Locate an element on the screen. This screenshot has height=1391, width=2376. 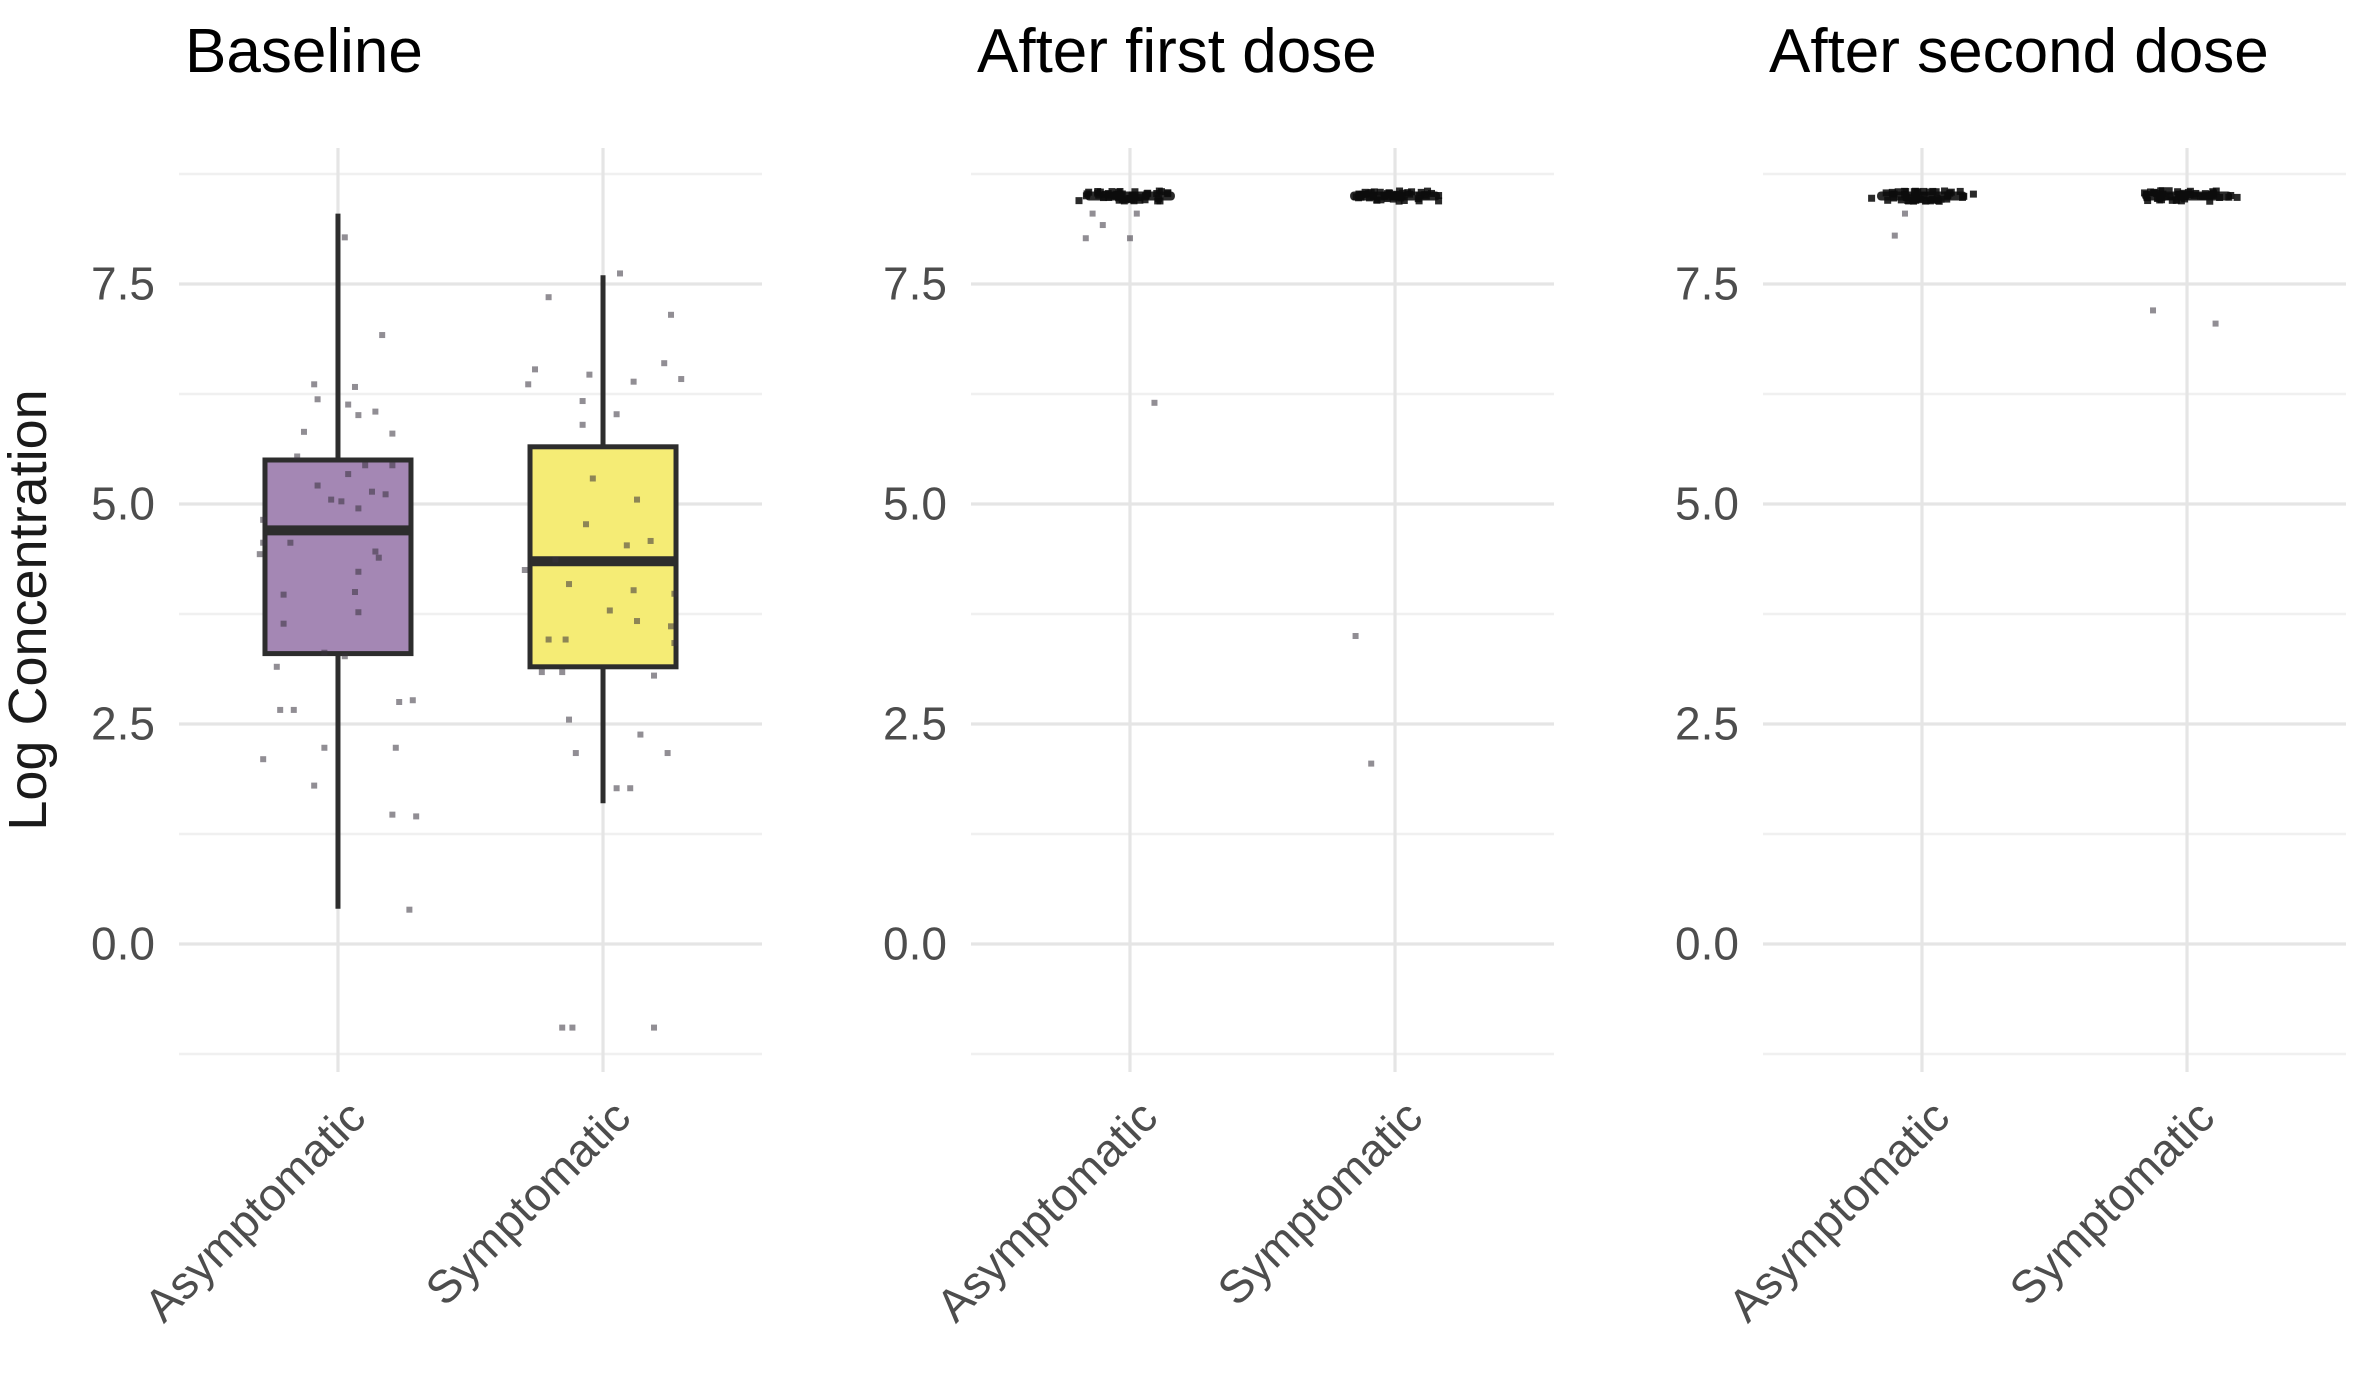
box-iqr is located at coordinates (338, 557).